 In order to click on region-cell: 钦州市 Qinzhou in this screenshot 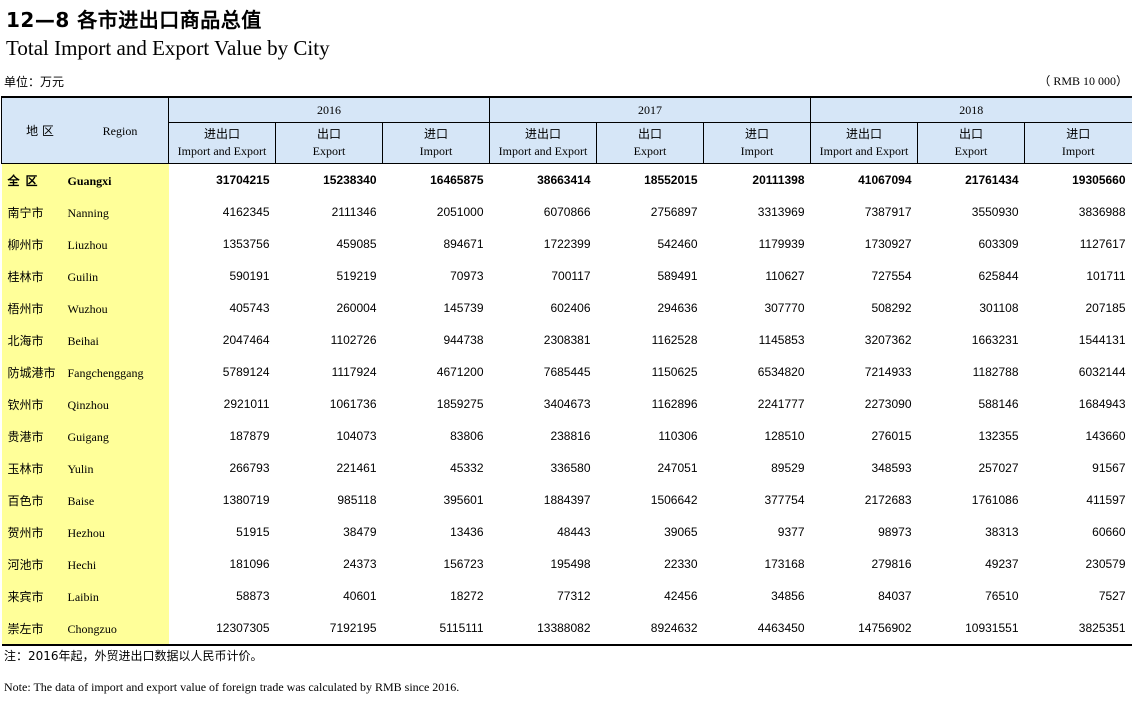, I will do `click(85, 404)`.